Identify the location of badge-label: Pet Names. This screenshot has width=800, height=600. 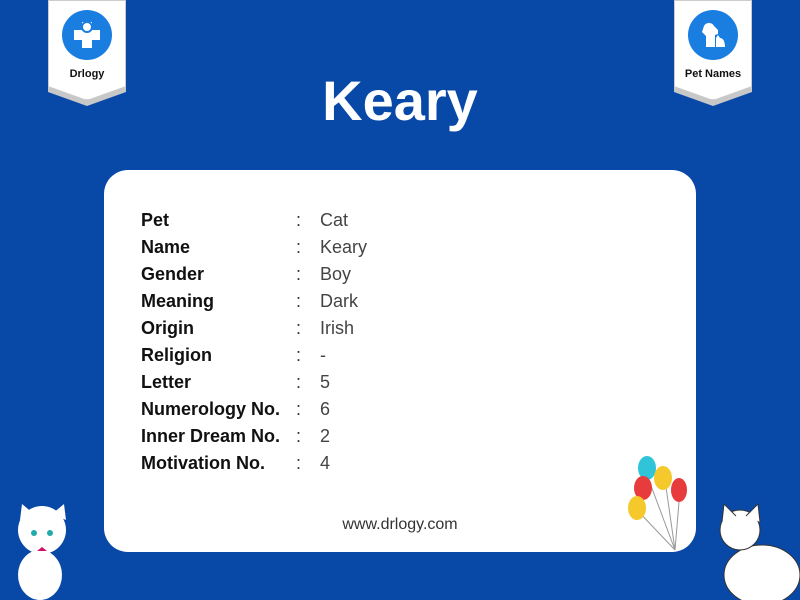
(713, 74).